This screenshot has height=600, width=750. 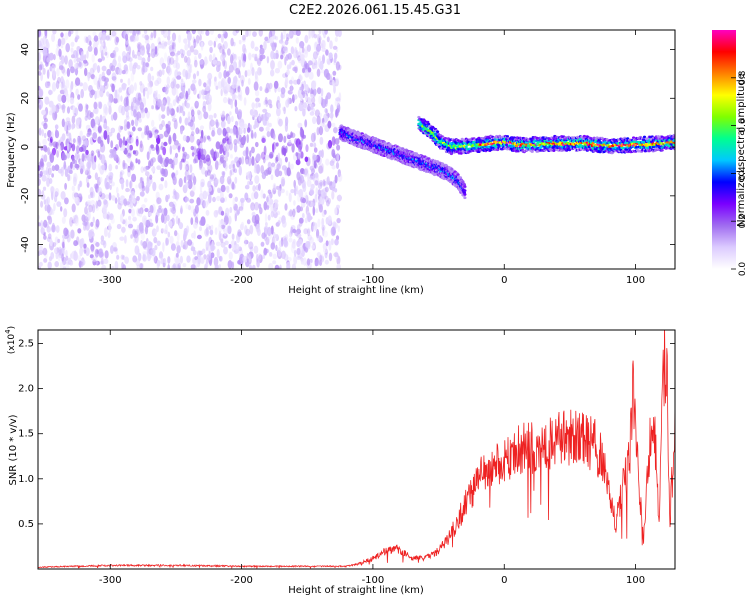 What do you see at coordinates (465, 190) in the screenshot?
I see `ridge-cell` at bounding box center [465, 190].